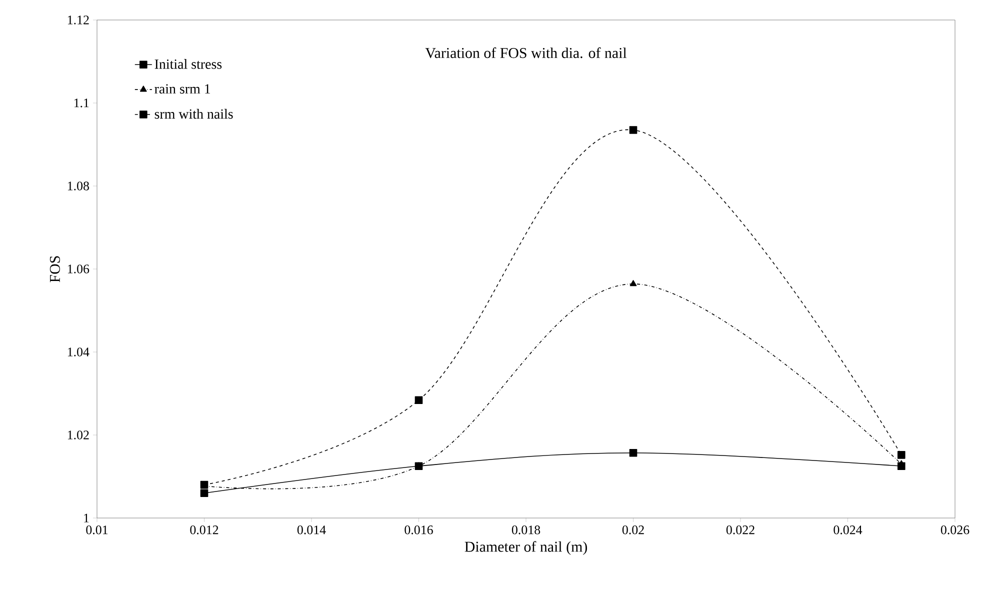 Image resolution: width=987 pixels, height=591 pixels. I want to click on x-tick-label: 0.01, so click(97, 530).